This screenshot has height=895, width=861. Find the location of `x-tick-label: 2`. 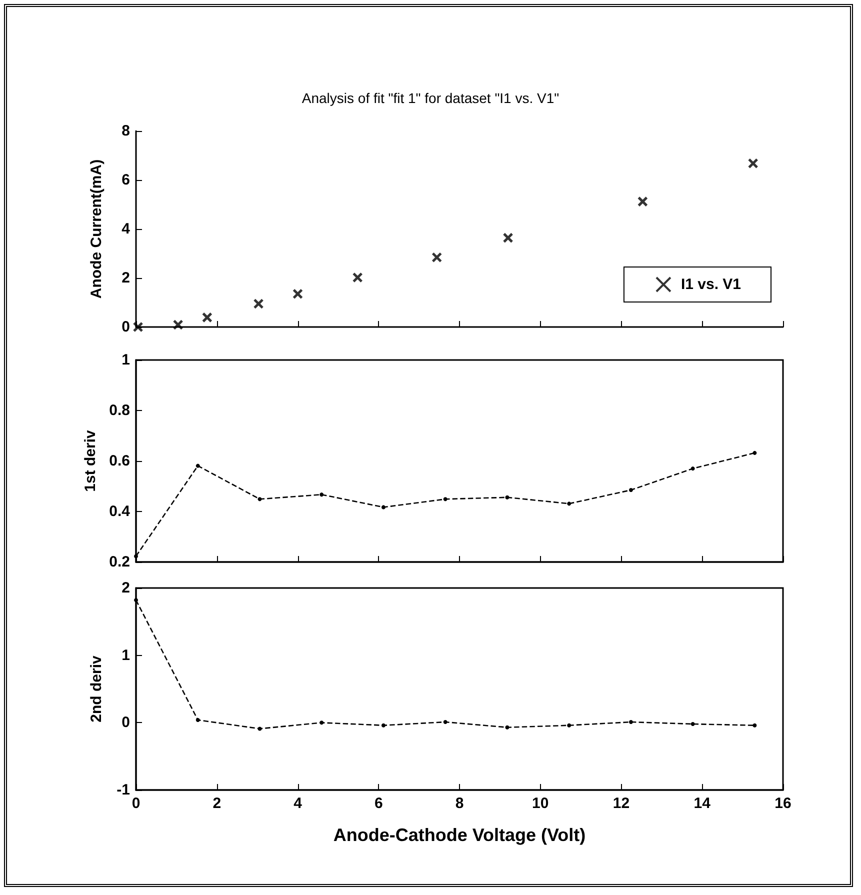

x-tick-label: 2 is located at coordinates (217, 803).